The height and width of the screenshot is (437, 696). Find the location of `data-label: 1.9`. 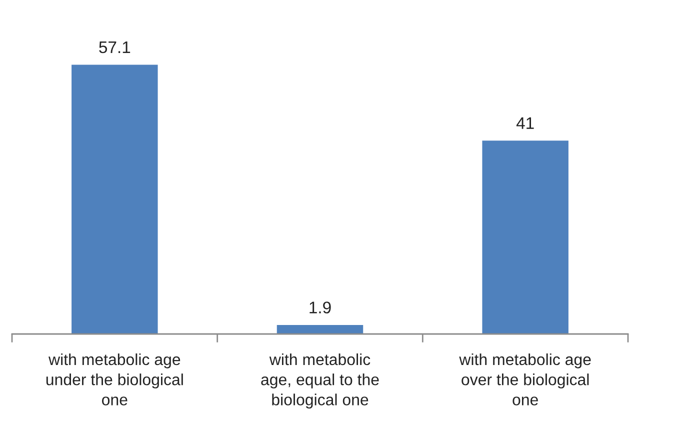

data-label: 1.9 is located at coordinates (320, 308).